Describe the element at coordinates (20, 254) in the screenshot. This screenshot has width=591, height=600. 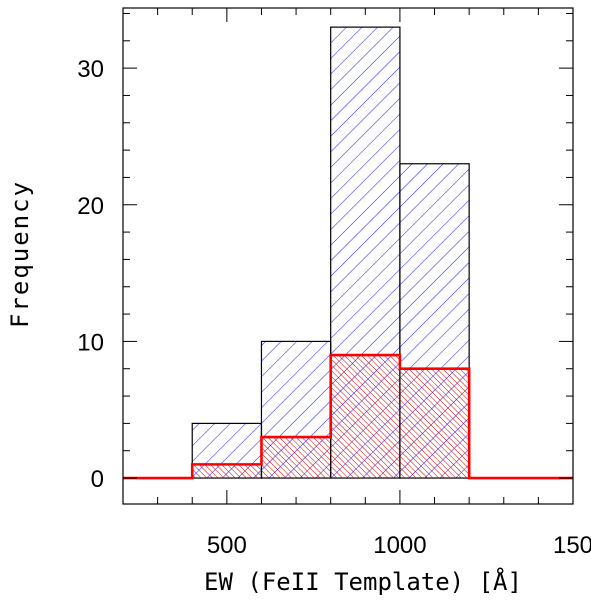
I see `y-axis-title: Frequency` at that location.